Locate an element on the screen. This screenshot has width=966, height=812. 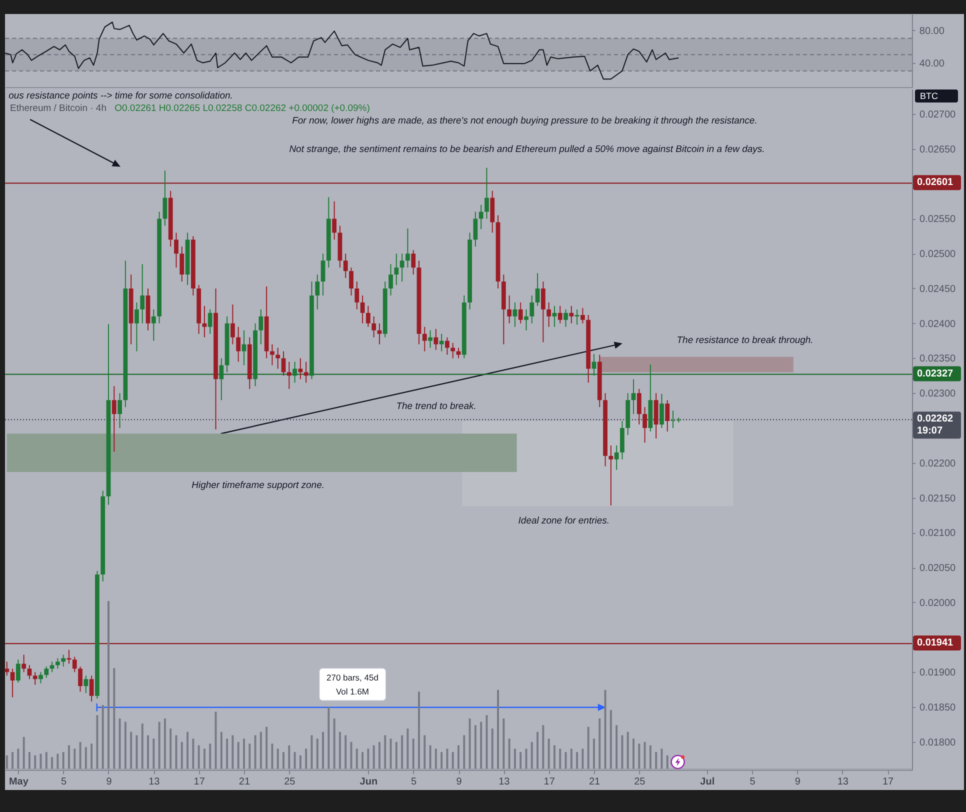
x-tick-label: Jun is located at coordinates (369, 781).